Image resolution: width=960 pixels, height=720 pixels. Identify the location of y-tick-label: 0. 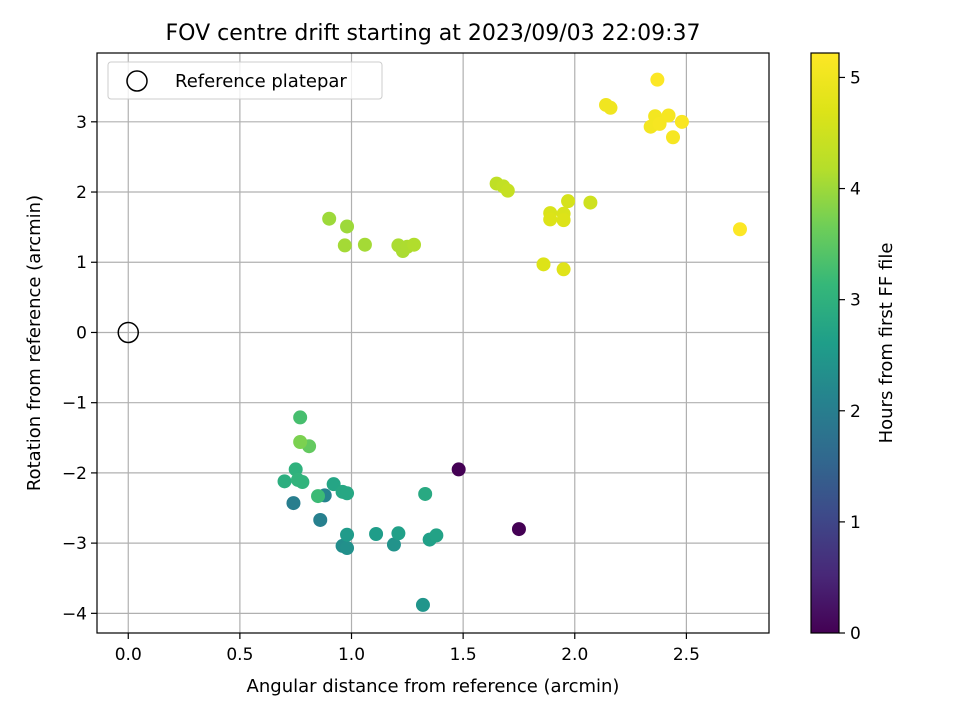
(81, 333).